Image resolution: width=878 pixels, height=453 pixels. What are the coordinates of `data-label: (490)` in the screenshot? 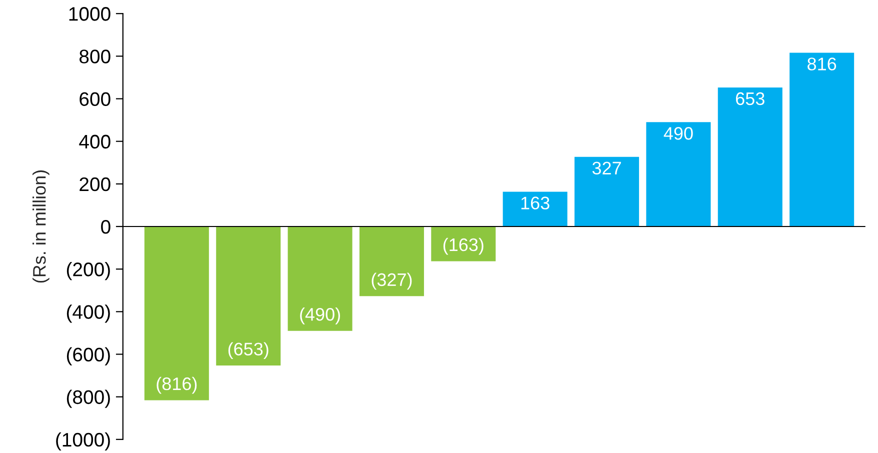 It's located at (320, 316).